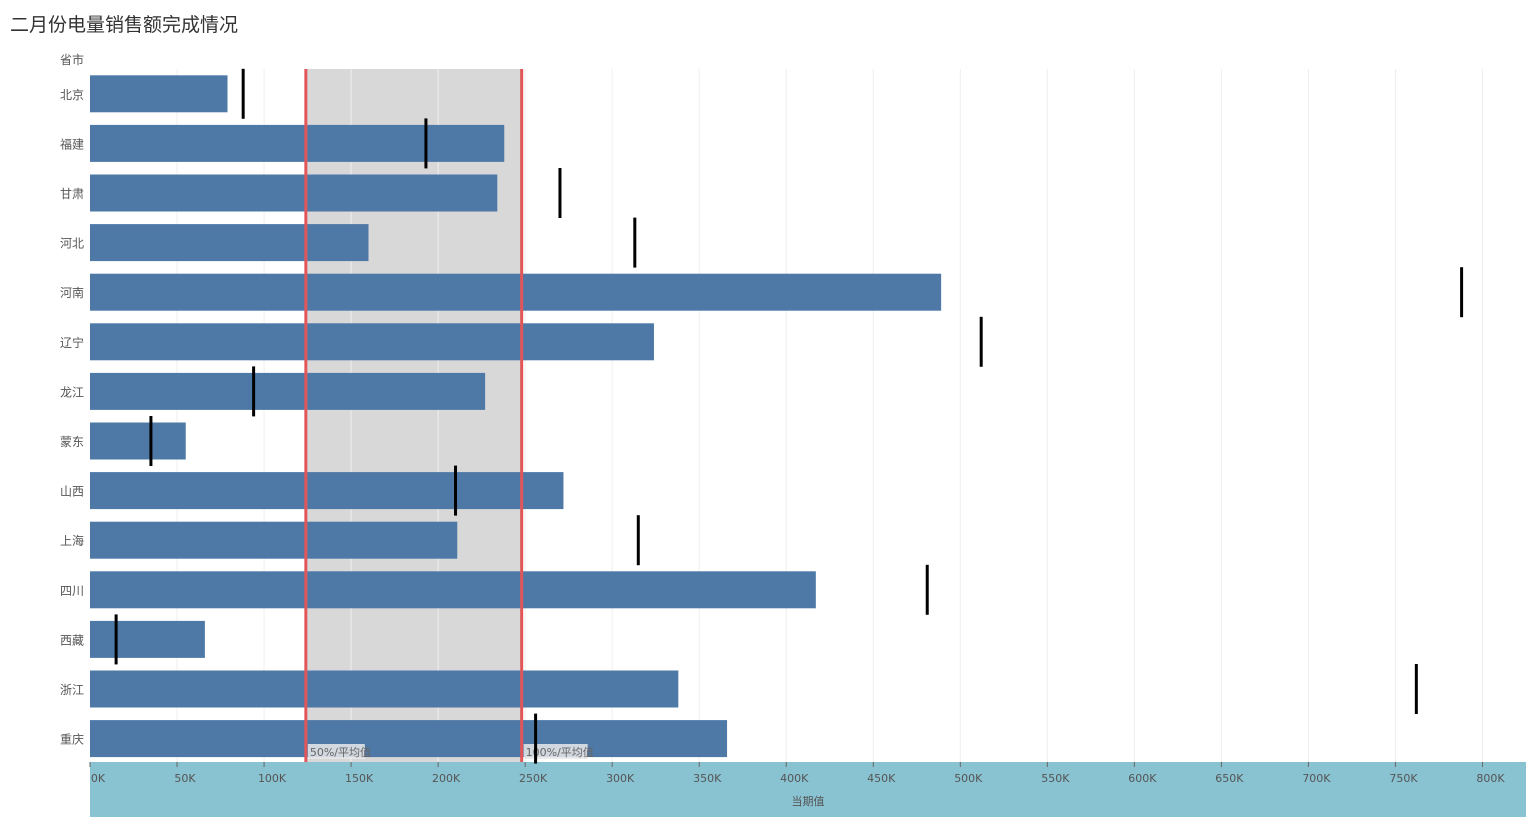 This screenshot has height=817, width=1526. Describe the element at coordinates (808, 801) in the screenshot. I see `x-axis-title: 当期值` at that location.